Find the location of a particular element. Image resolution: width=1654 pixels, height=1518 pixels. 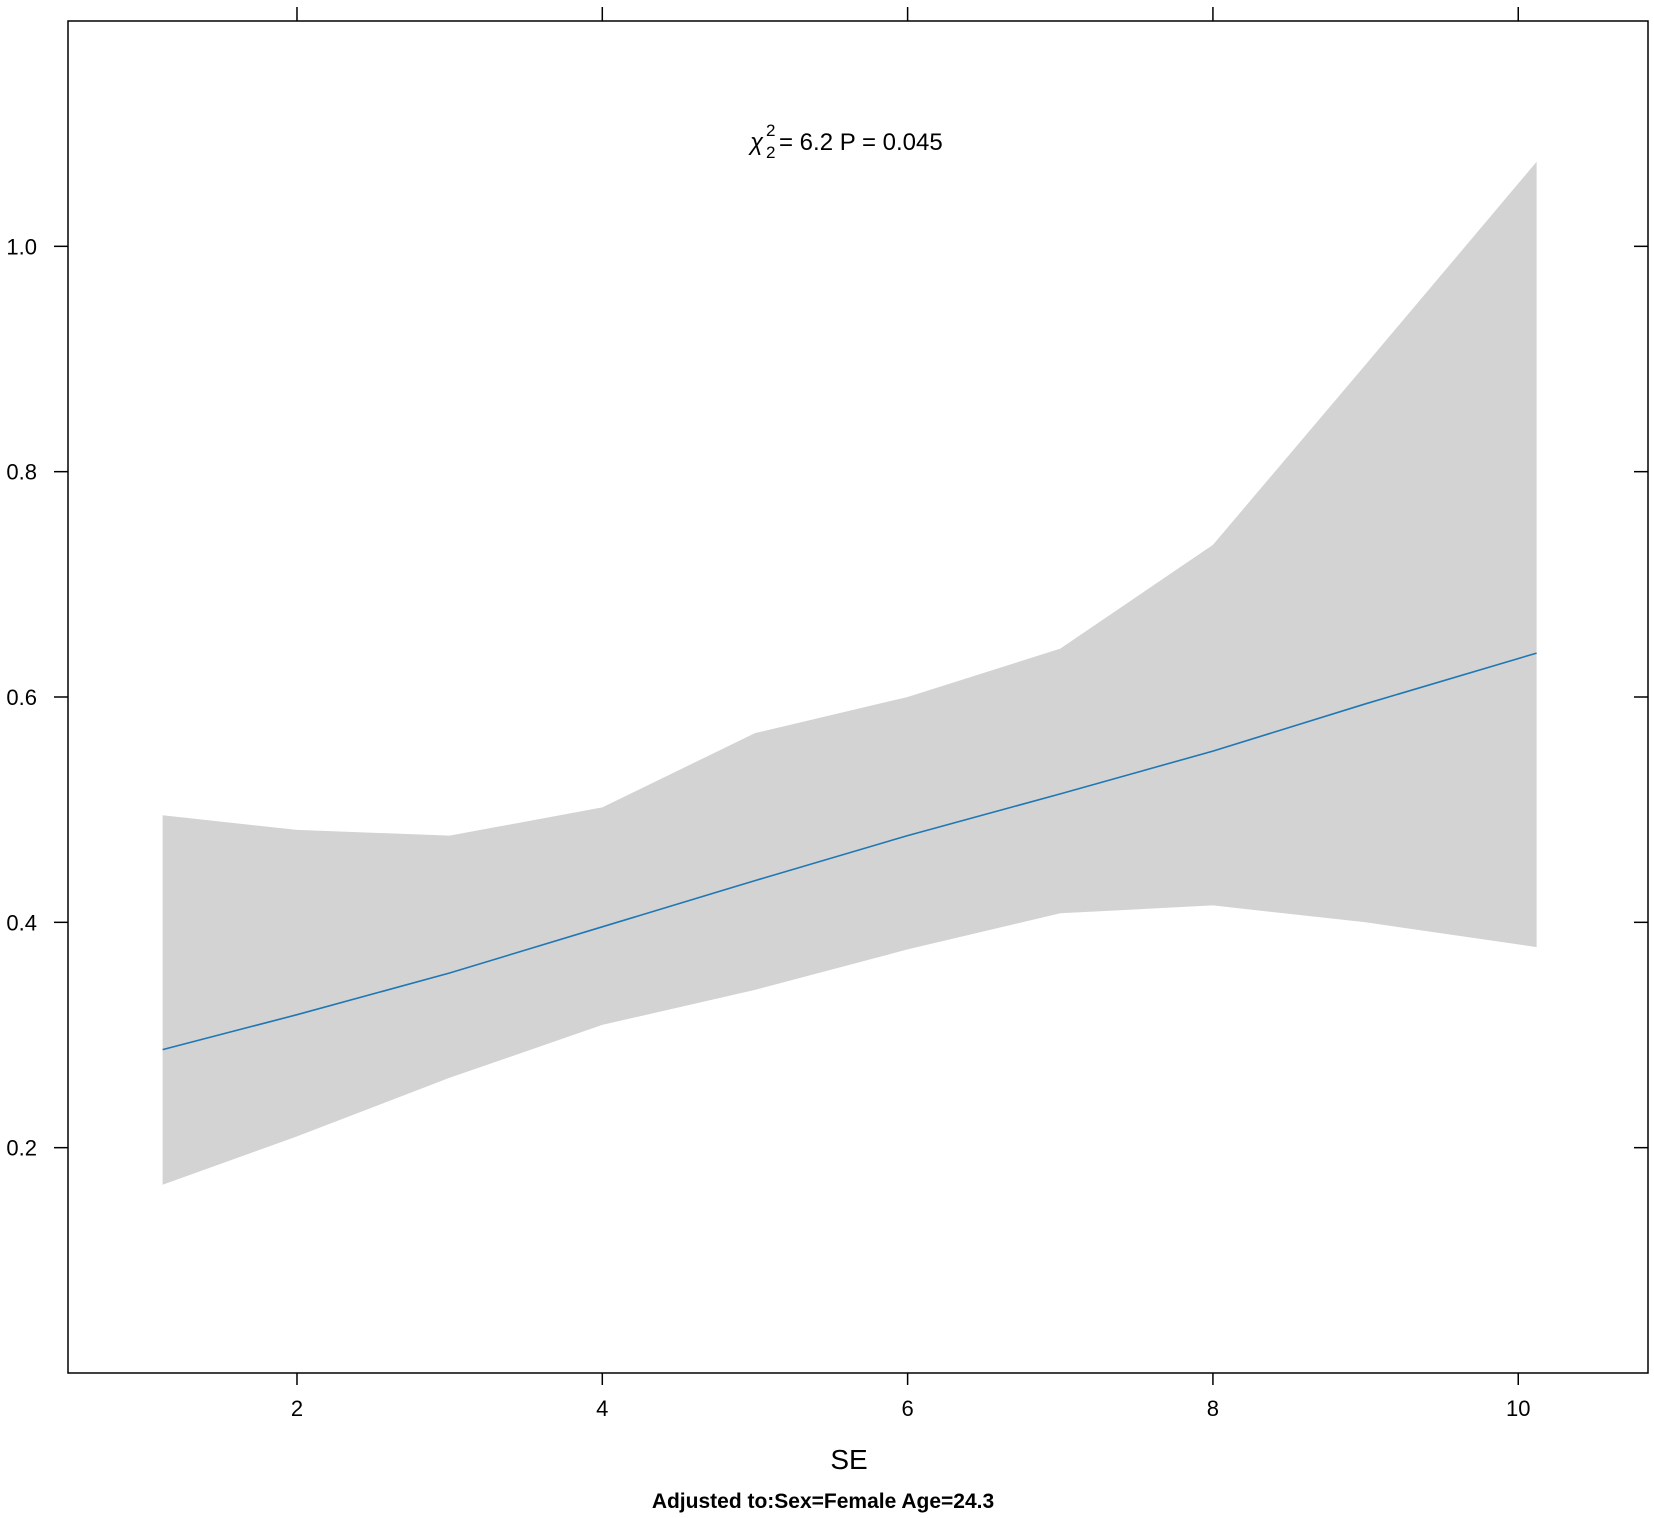

adjustment-footnote: Adjusted to:Sex=Female Age=24.3 is located at coordinates (823, 1501).